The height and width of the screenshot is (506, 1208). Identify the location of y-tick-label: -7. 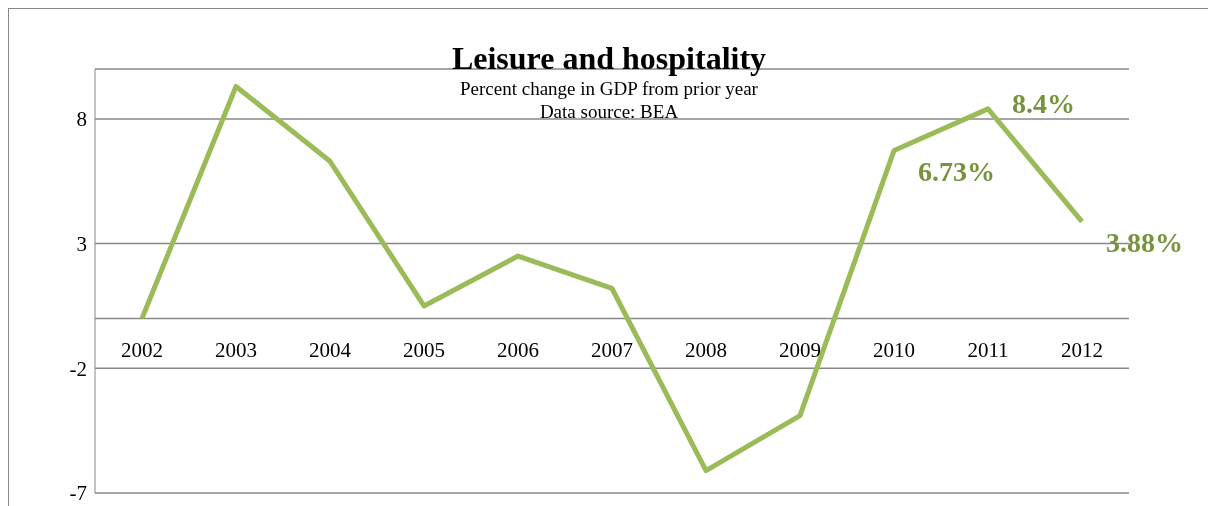
(78, 493).